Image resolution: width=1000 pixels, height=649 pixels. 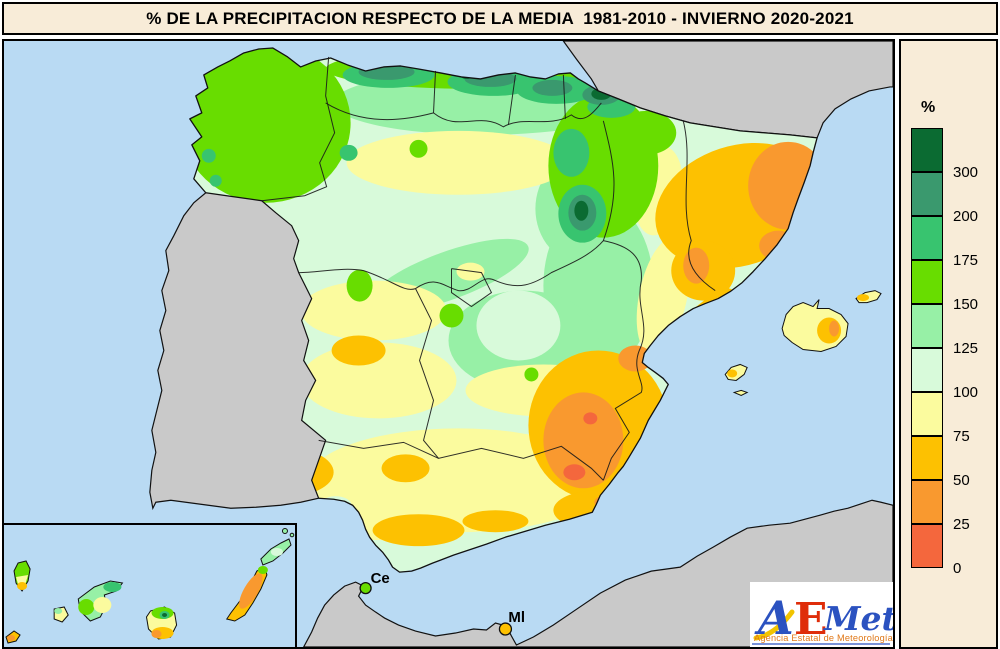 What do you see at coordinates (803, 343) in the screenshot?
I see `balearic-islands` at bounding box center [803, 343].